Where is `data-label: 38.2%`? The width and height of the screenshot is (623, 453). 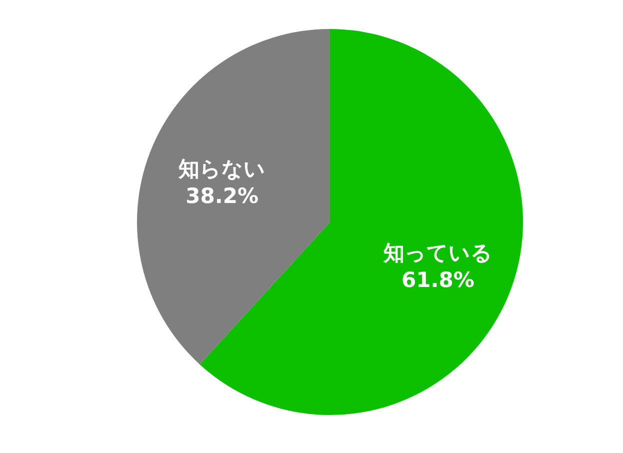
data-label: 38.2% is located at coordinates (222, 196).